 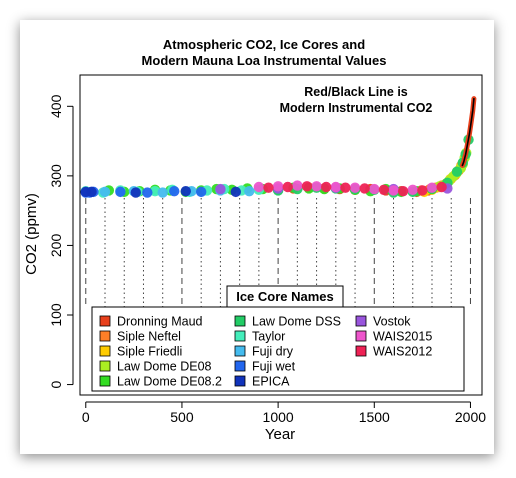 I want to click on y-axis: 0 100 200 300 400, so click(x=60, y=241).